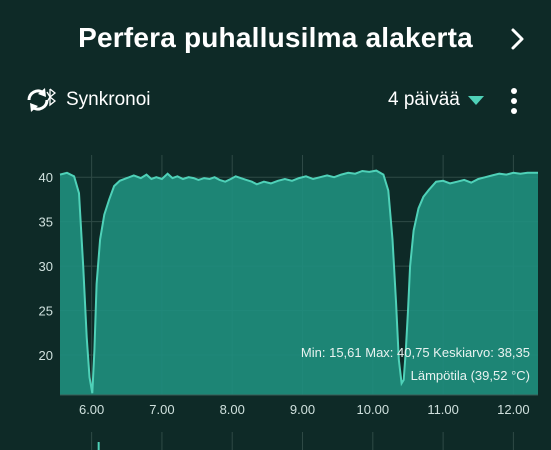 This screenshot has width=551, height=450. What do you see at coordinates (46, 355) in the screenshot?
I see `y-tick-label: 20` at bounding box center [46, 355].